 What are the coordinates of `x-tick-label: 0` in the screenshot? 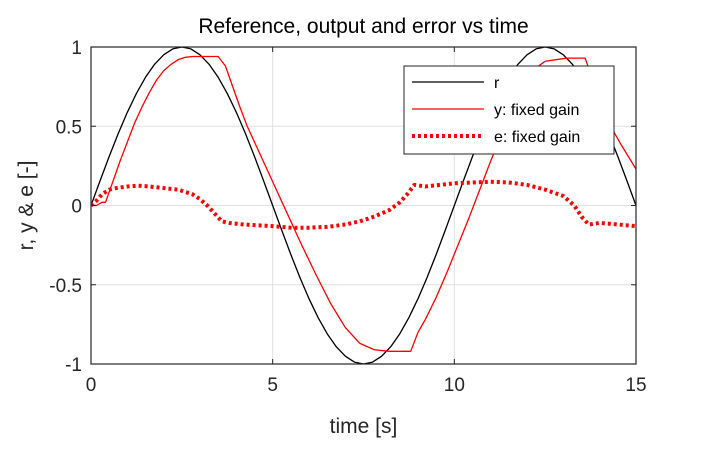 It's located at (91, 385).